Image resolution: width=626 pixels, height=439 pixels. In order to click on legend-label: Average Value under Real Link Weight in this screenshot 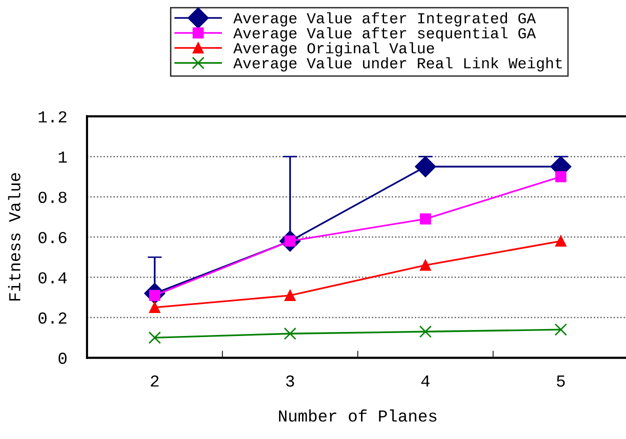, I will do `click(397, 64)`.